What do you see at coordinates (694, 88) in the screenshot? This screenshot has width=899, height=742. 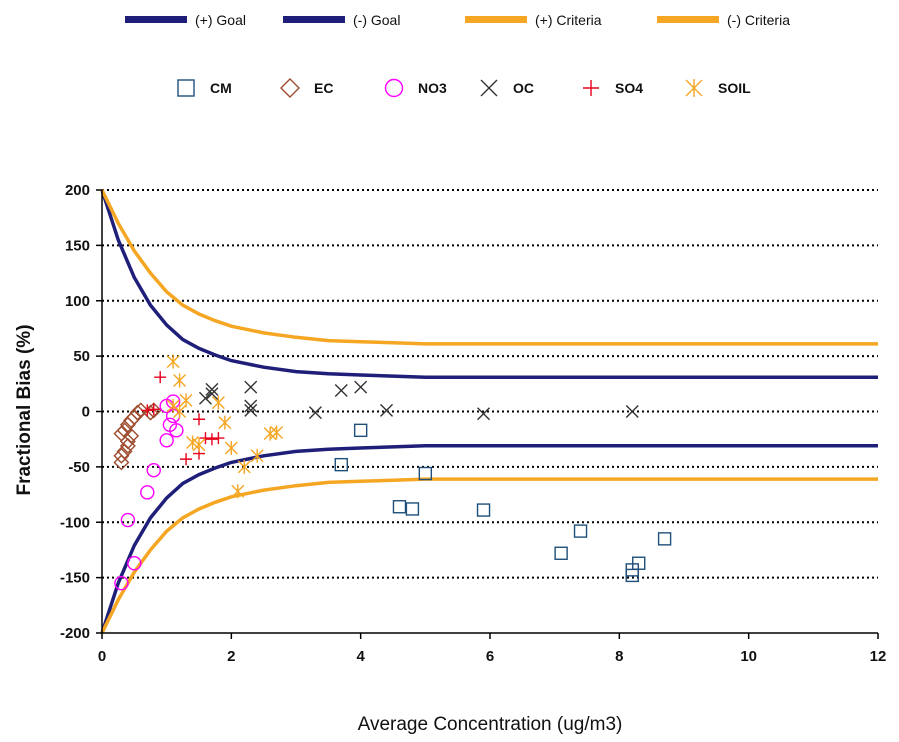 I see `legend-marker-soil` at bounding box center [694, 88].